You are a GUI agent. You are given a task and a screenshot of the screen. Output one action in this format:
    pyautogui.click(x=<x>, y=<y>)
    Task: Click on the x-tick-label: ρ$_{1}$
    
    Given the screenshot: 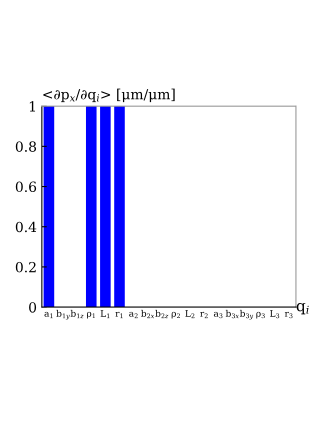 What is the action you would take?
    pyautogui.click(x=91, y=315)
    